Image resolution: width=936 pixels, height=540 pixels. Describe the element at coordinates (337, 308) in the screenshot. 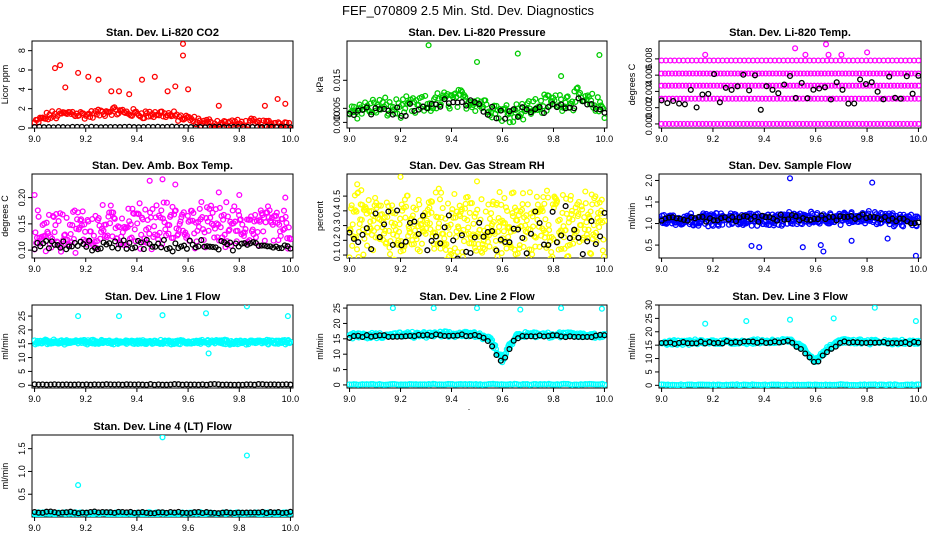

I see `y-tick-label: 25` at that location.